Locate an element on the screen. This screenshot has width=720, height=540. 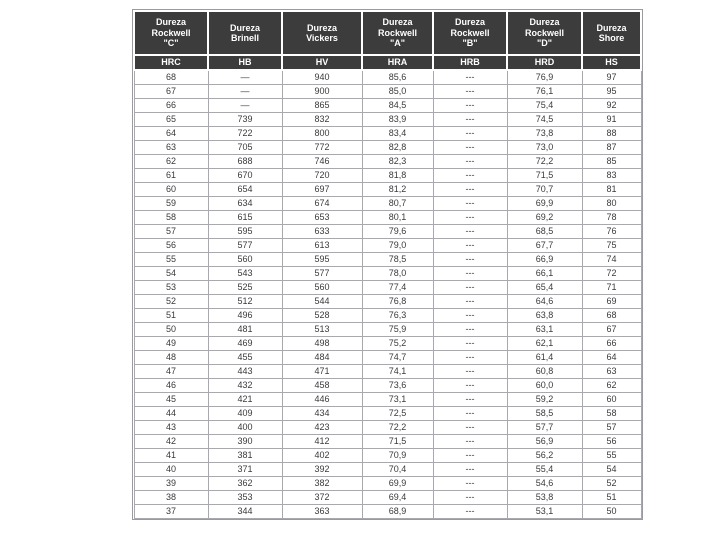
cell-hb: 421 is located at coordinates (245, 399).